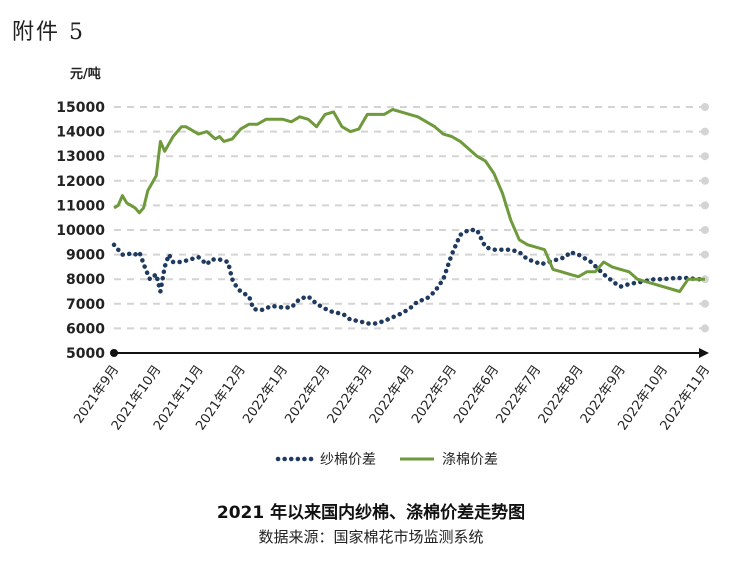 The image size is (742, 568). What do you see at coordinates (85, 329) in the screenshot?
I see `y-tick-label: 6000` at bounding box center [85, 329].